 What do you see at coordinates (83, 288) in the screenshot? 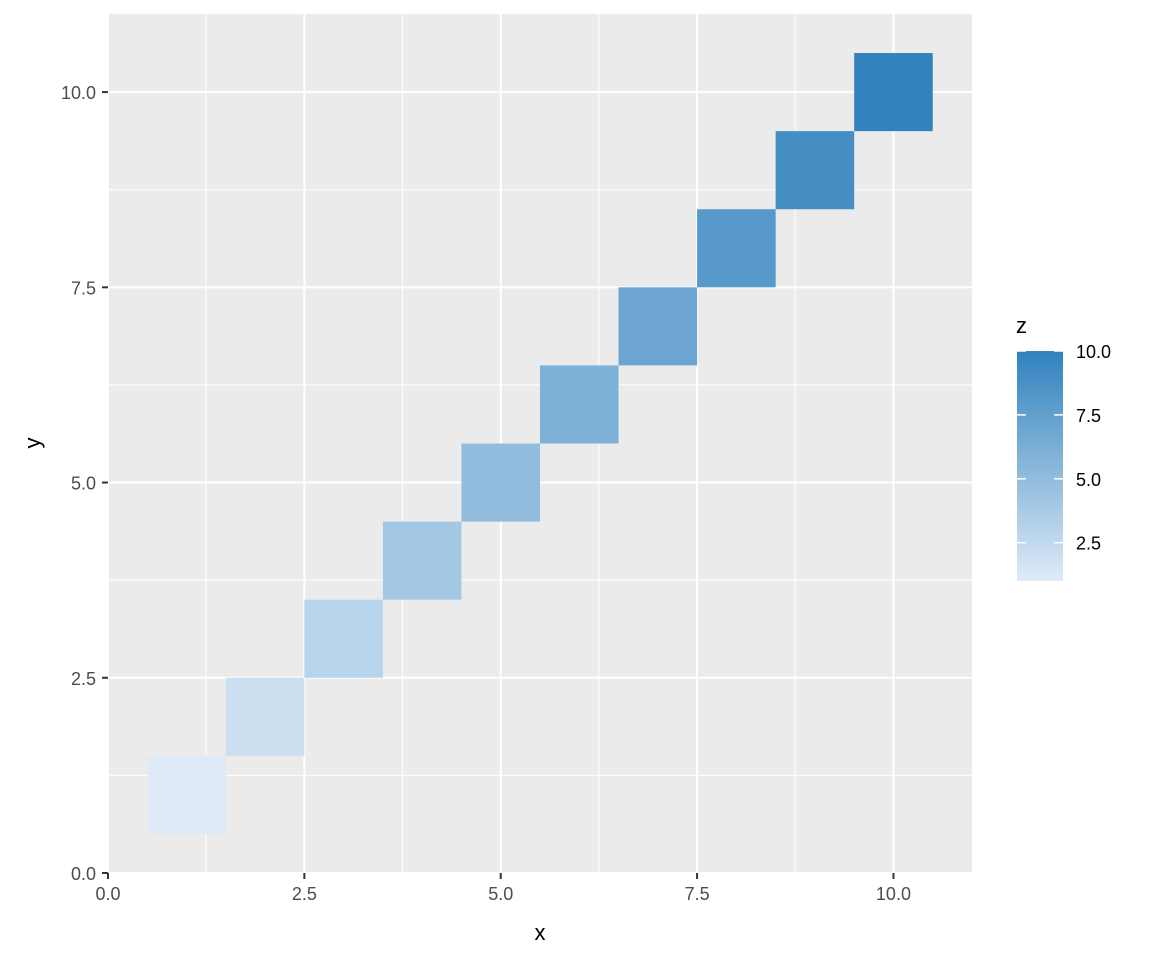
I see `y-tick-label: 7.5` at bounding box center [83, 288].